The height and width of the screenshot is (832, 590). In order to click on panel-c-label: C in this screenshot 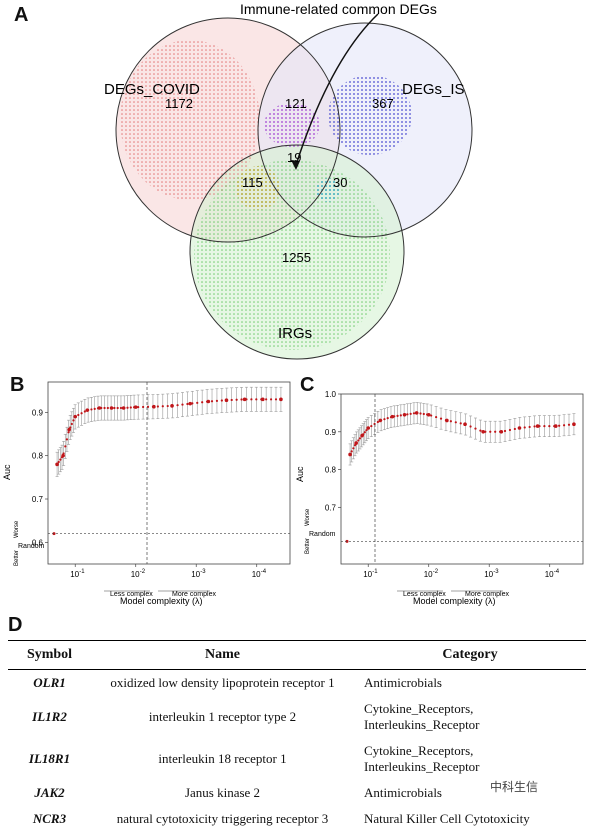, I will do `click(307, 385)`.